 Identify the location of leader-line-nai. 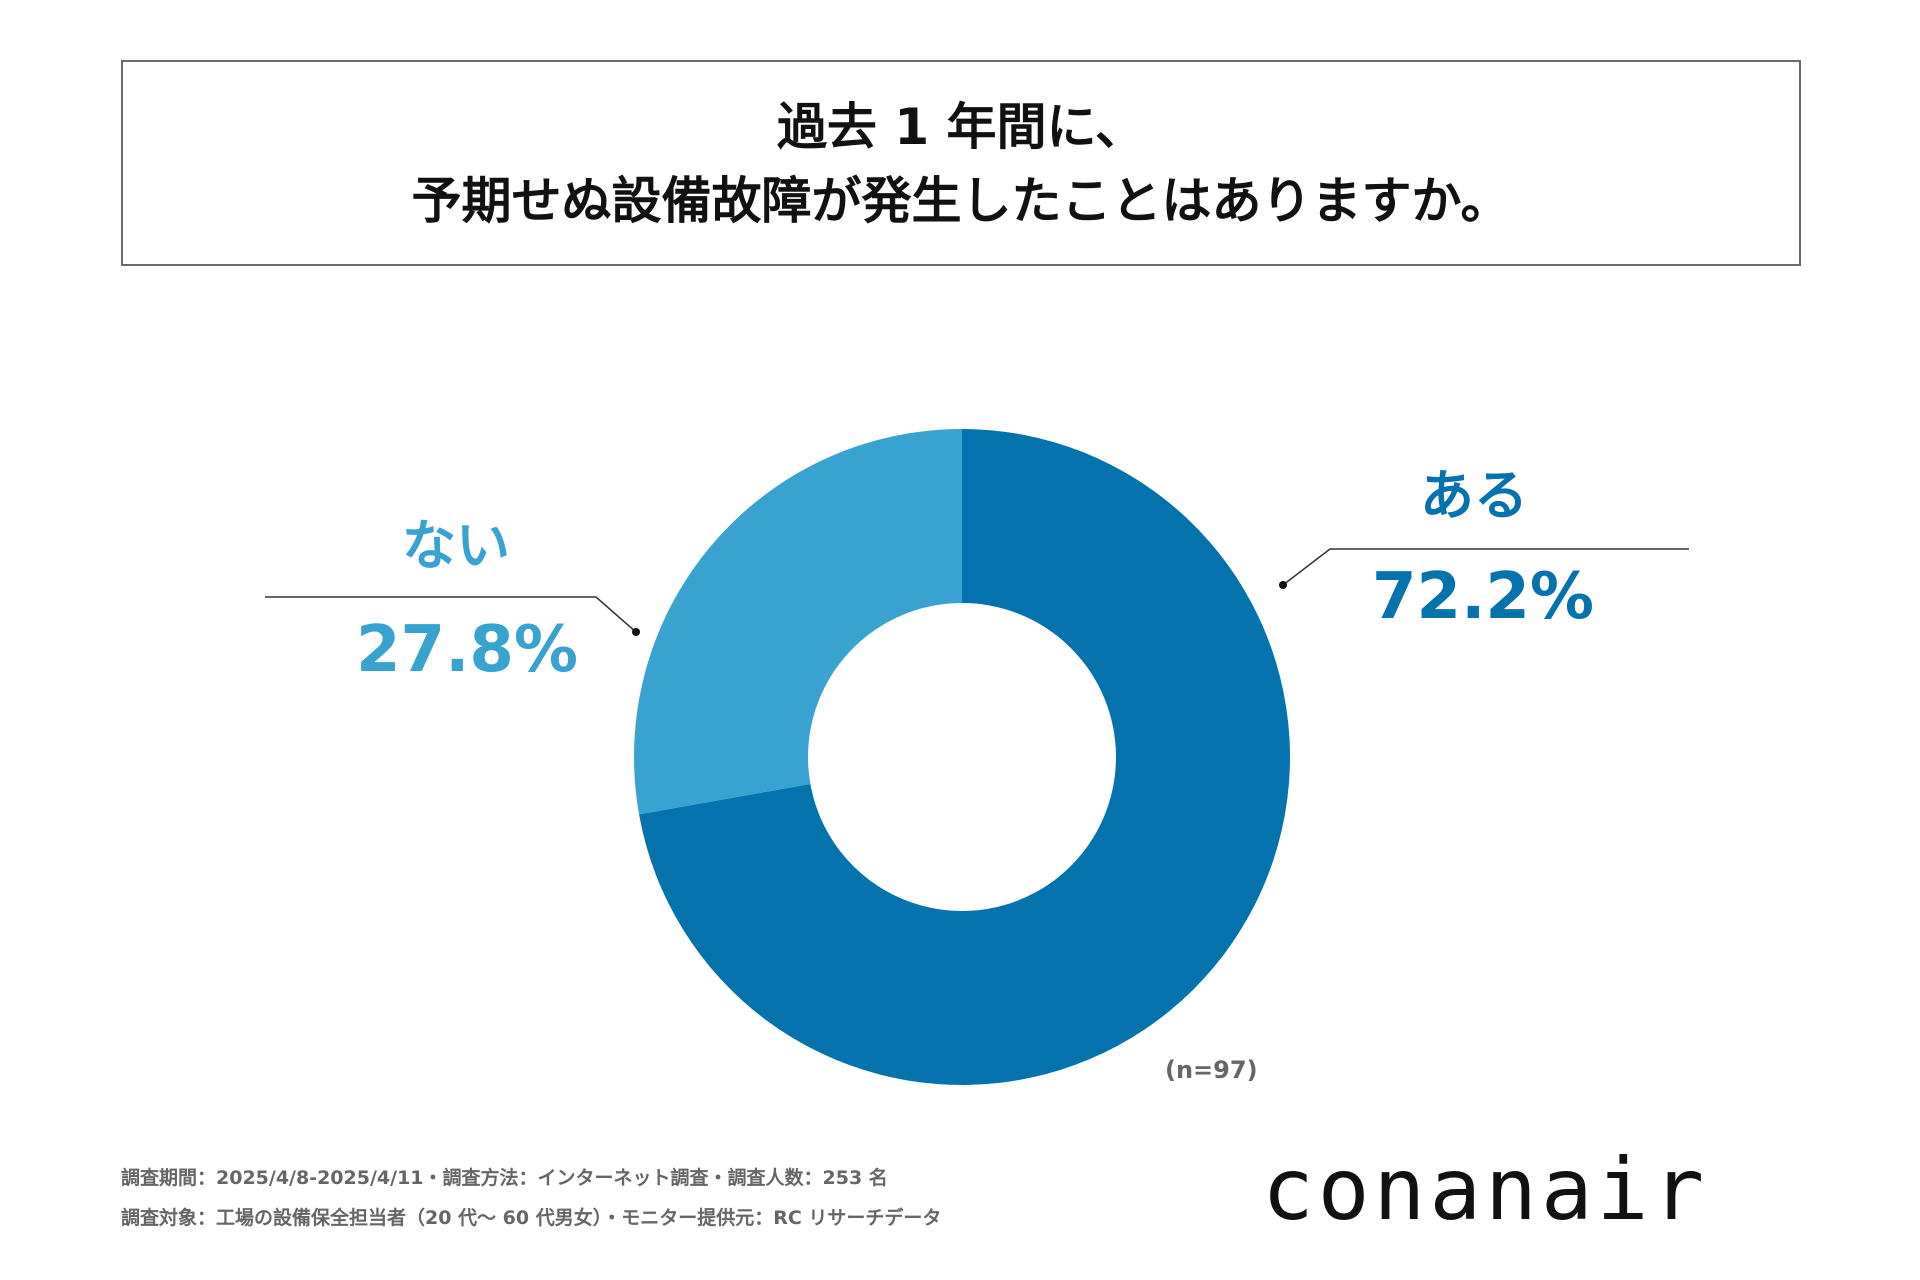
(452, 616).